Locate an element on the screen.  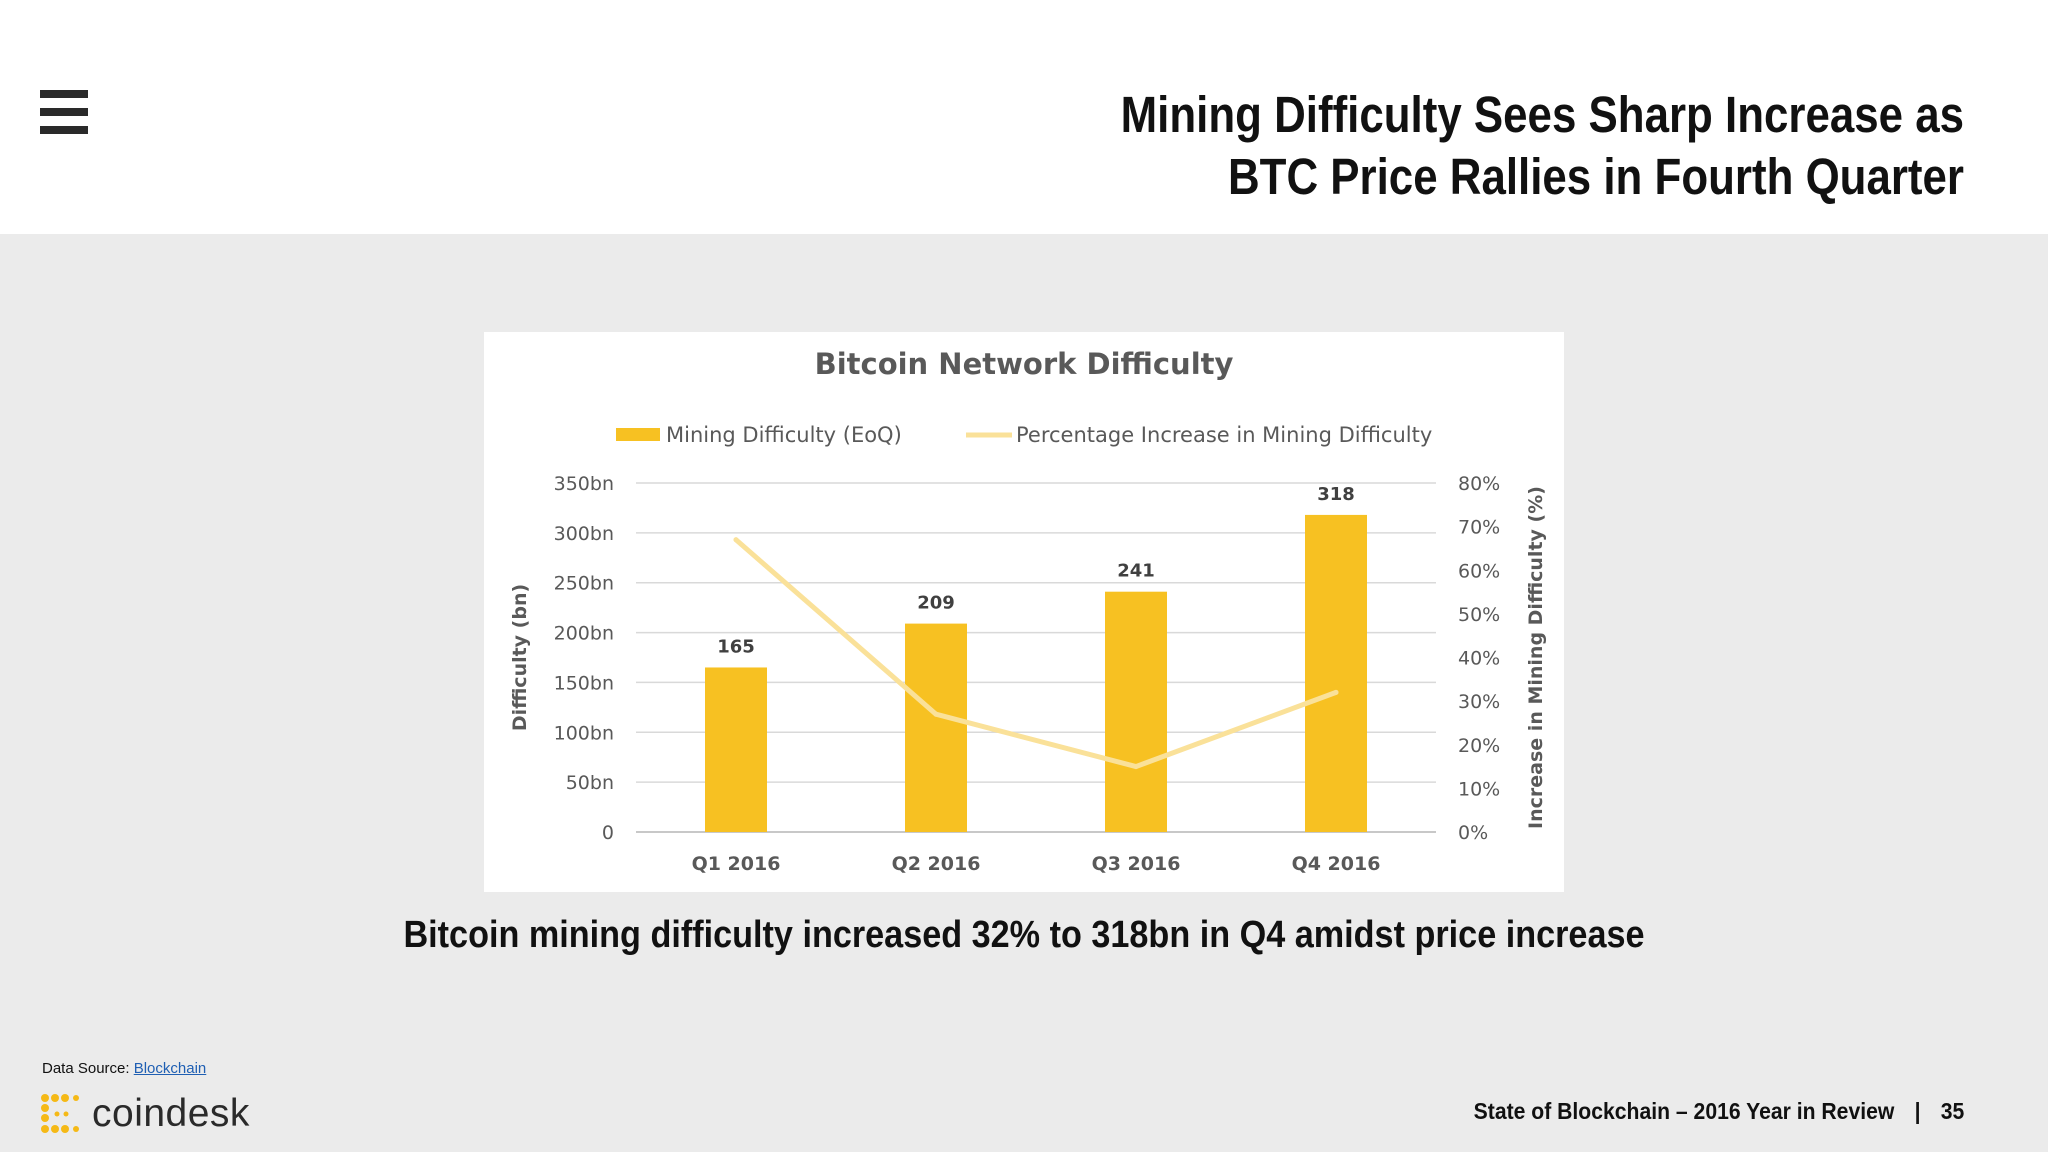
hamburger-menu-icon is located at coordinates (64, 112).